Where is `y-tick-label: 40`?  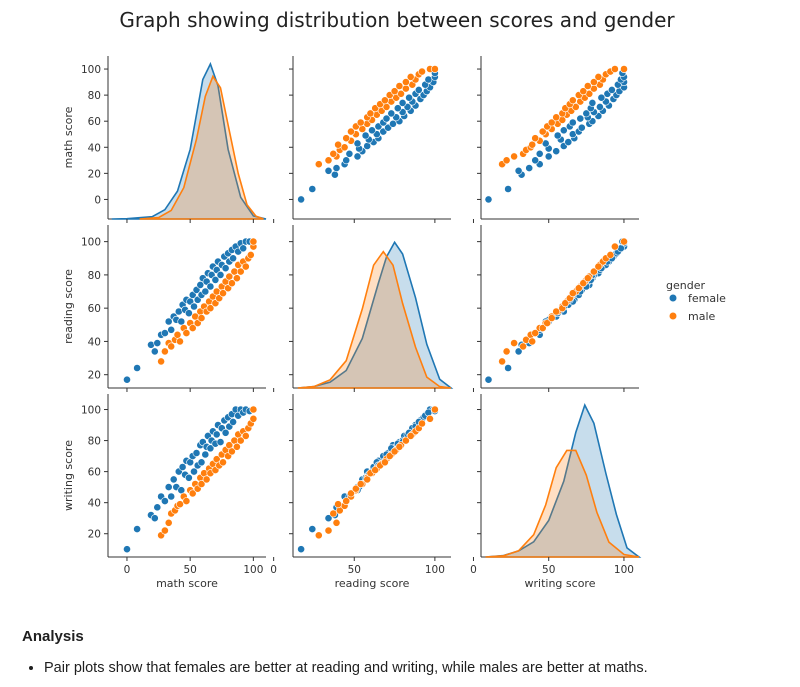 y-tick-label: 40 is located at coordinates (94, 342).